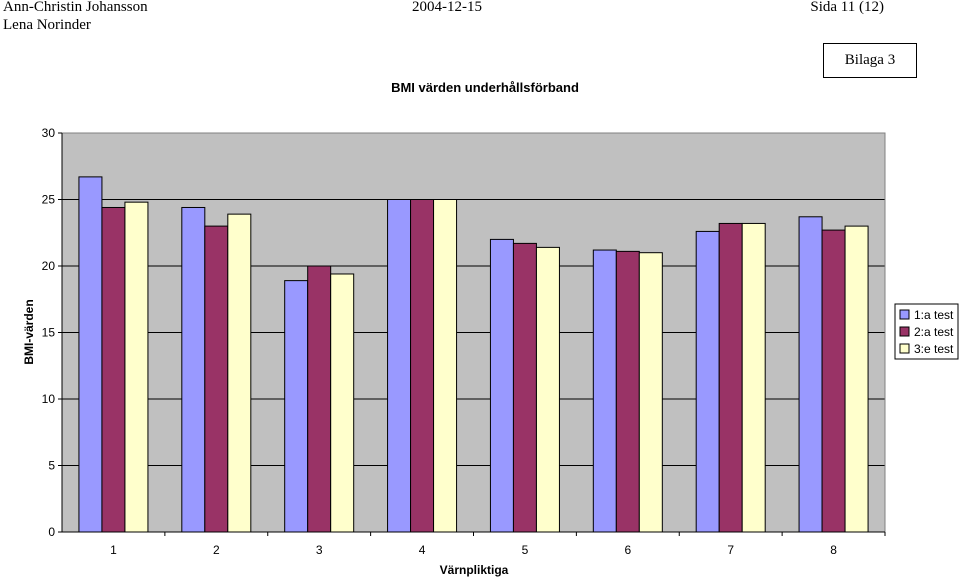 The height and width of the screenshot is (577, 960). What do you see at coordinates (47, 25) in the screenshot?
I see `co-author-name: Lena Norinder` at bounding box center [47, 25].